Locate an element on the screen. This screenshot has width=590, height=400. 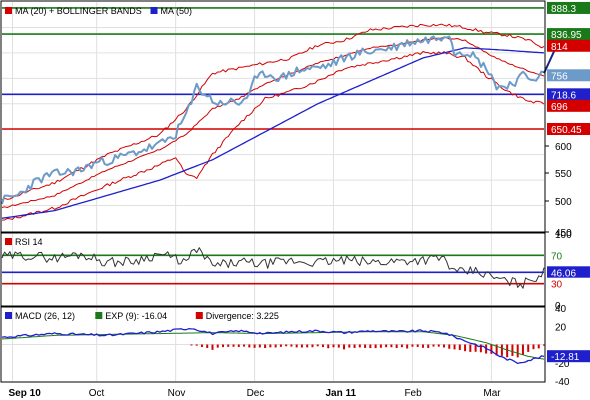
rsi-line is located at coordinates (273, 268).